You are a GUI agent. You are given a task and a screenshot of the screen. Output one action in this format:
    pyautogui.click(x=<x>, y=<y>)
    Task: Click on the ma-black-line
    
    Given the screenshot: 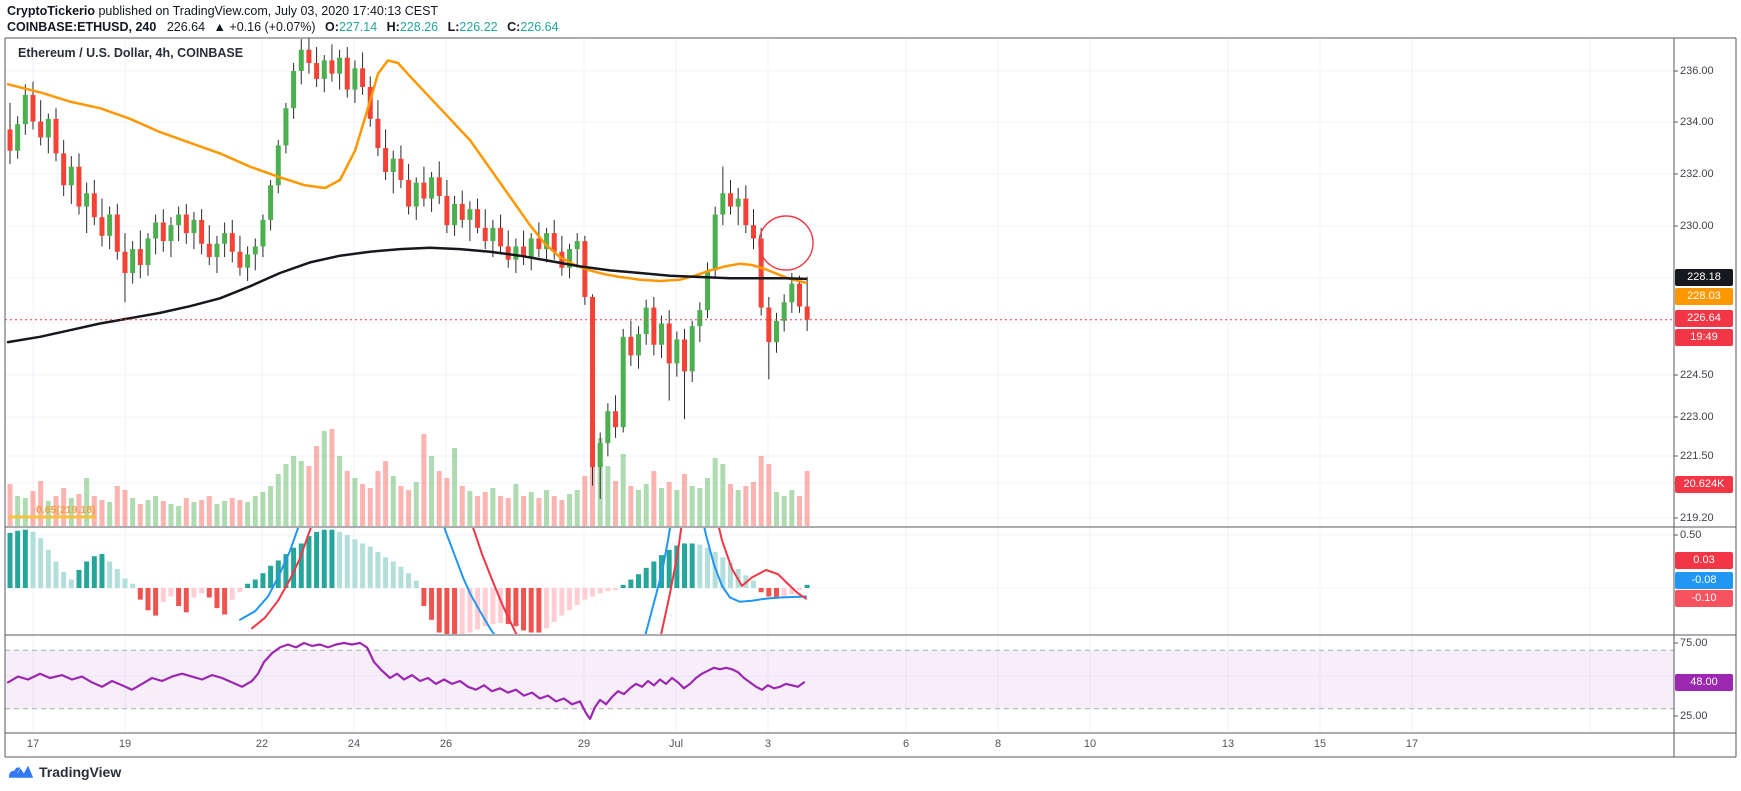 What is the action you would take?
    pyautogui.click(x=407, y=295)
    